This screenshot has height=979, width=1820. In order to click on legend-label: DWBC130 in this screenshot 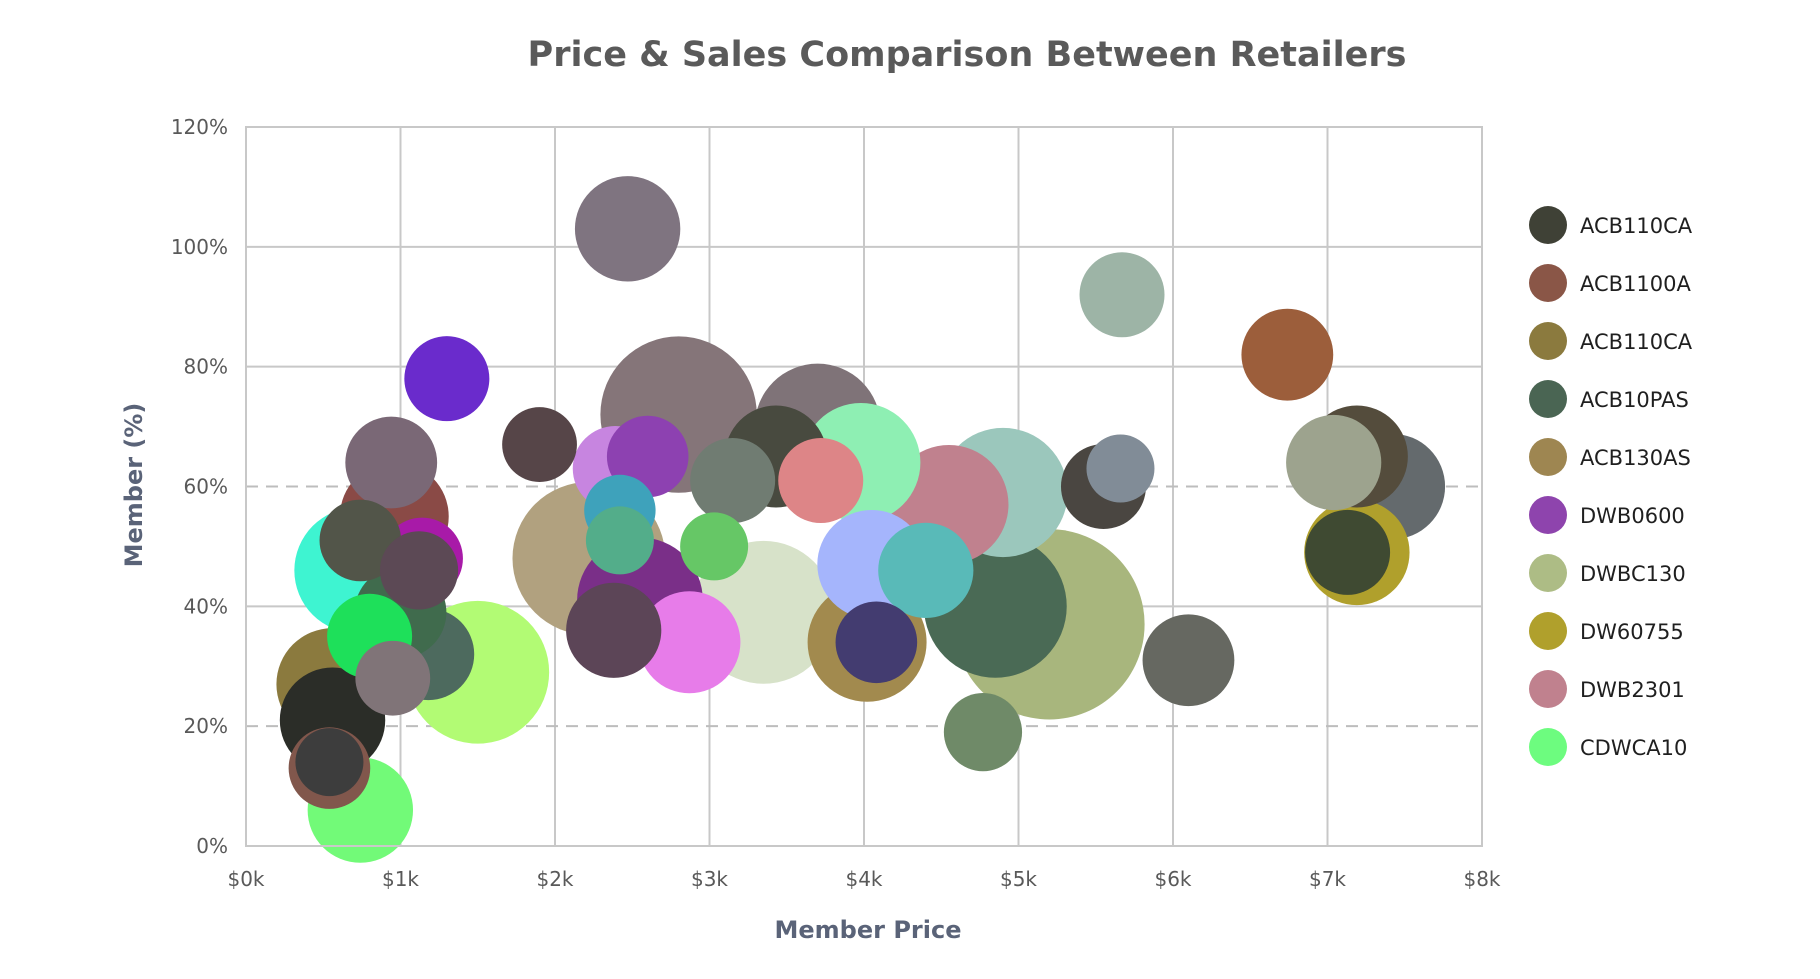, I will do `click(1633, 574)`.